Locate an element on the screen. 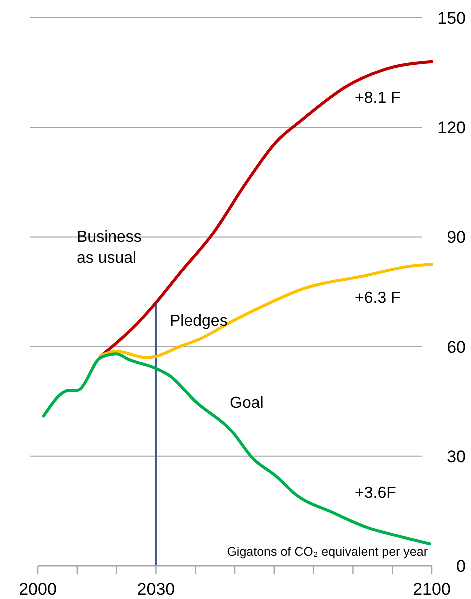  y-tick-label: 150 is located at coordinates (452, 18).